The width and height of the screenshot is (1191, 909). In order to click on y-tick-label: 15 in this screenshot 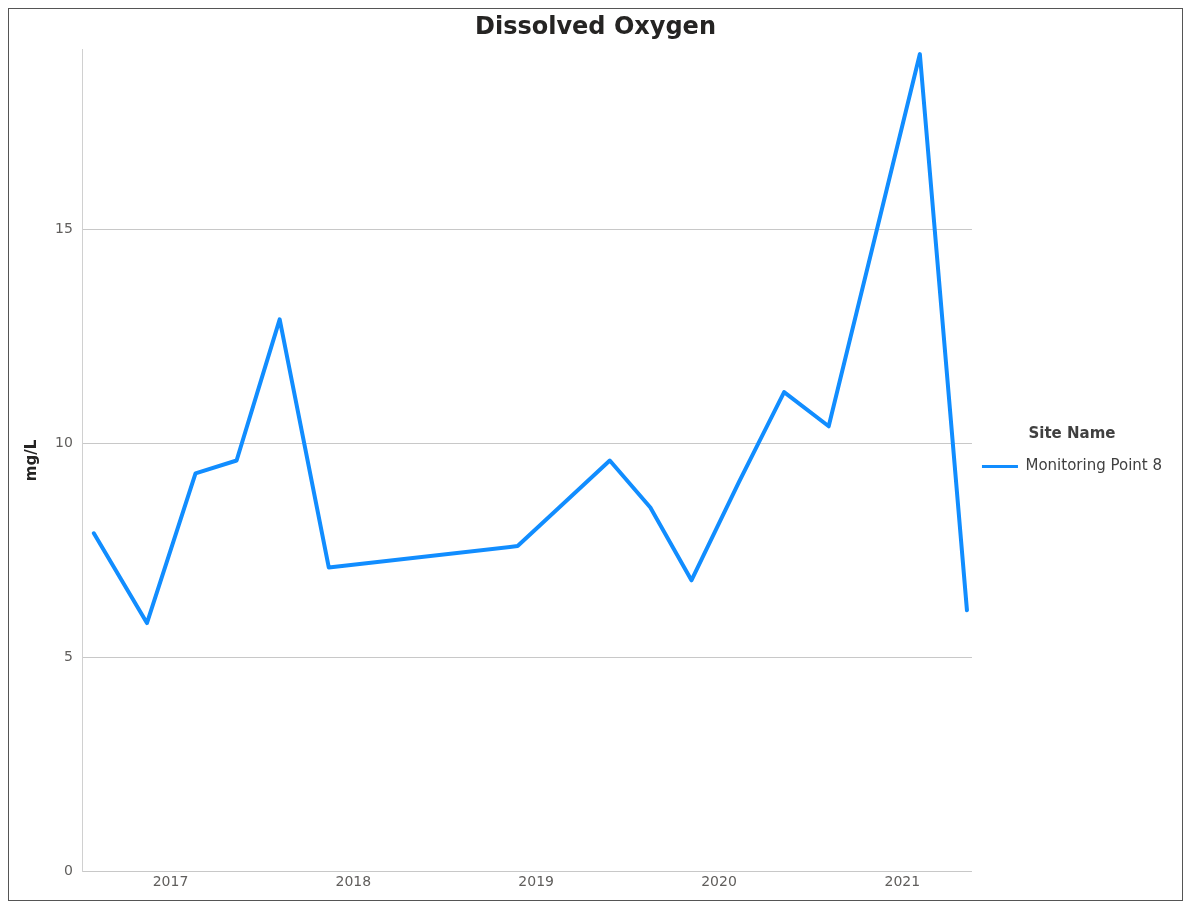, I will do `click(63, 228)`.